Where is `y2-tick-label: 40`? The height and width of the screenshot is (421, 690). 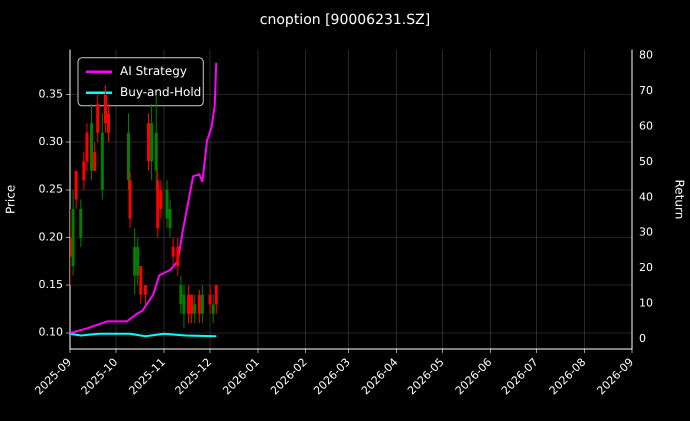 y2-tick-label: 40 is located at coordinates (646, 197).